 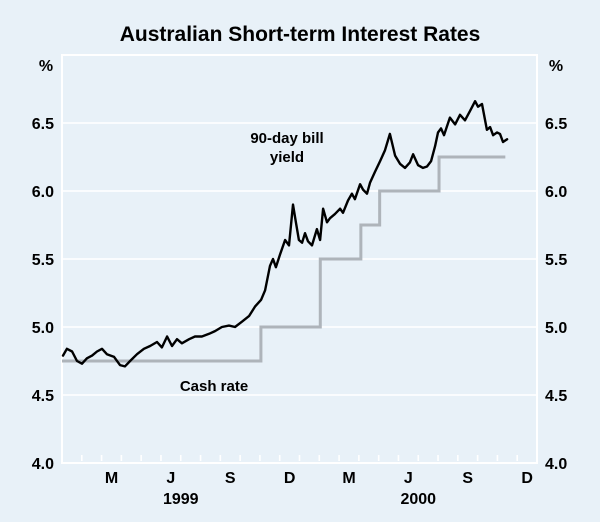 I want to click on bill-yield-series-label-line2: yield, so click(x=287, y=157).